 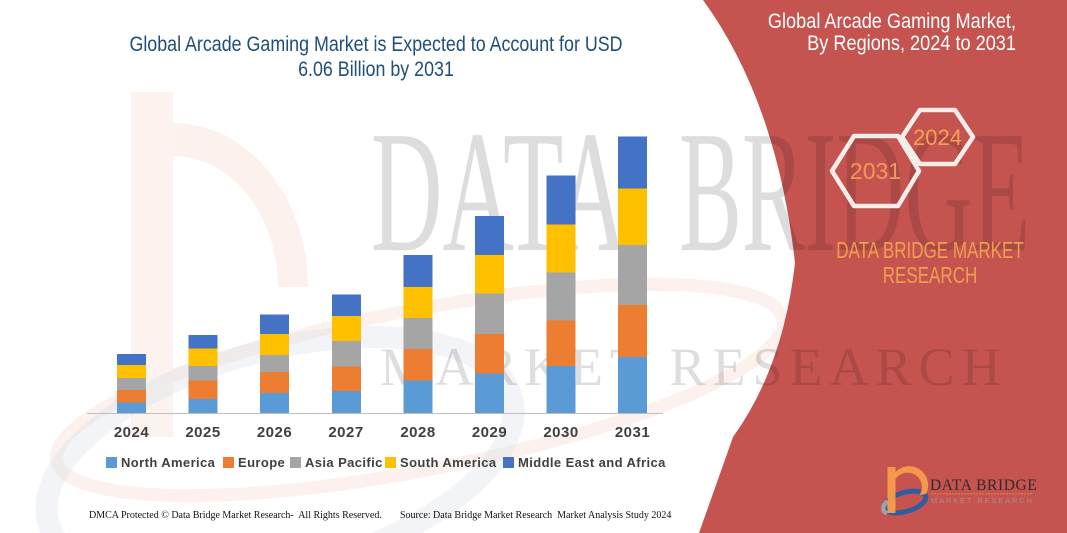 What do you see at coordinates (983, 485) in the screenshot?
I see `svg-text: DATA BRIDGE` at bounding box center [983, 485].